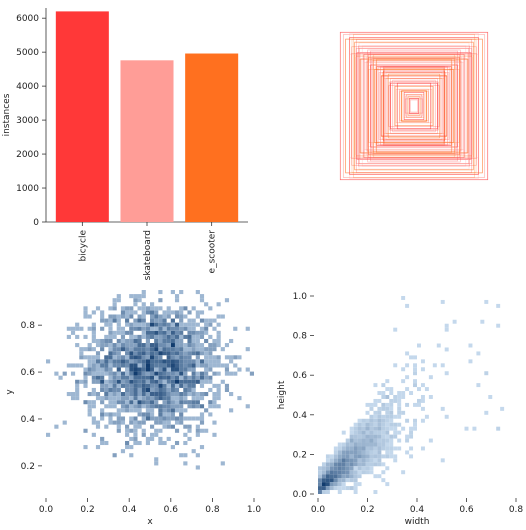 This screenshot has height=530, width=526. What do you see at coordinates (213, 252) in the screenshot?
I see `x-tick-label-e_scooter: e_scooter` at bounding box center [213, 252].